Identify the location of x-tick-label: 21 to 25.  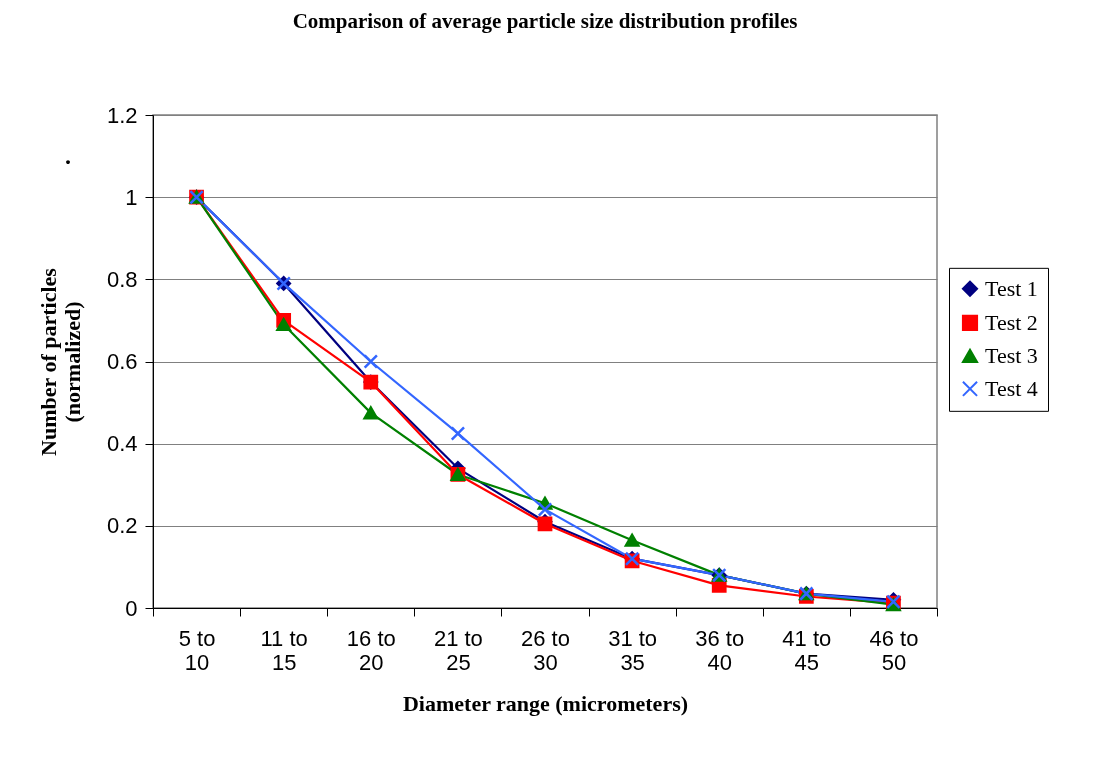
(458, 650).